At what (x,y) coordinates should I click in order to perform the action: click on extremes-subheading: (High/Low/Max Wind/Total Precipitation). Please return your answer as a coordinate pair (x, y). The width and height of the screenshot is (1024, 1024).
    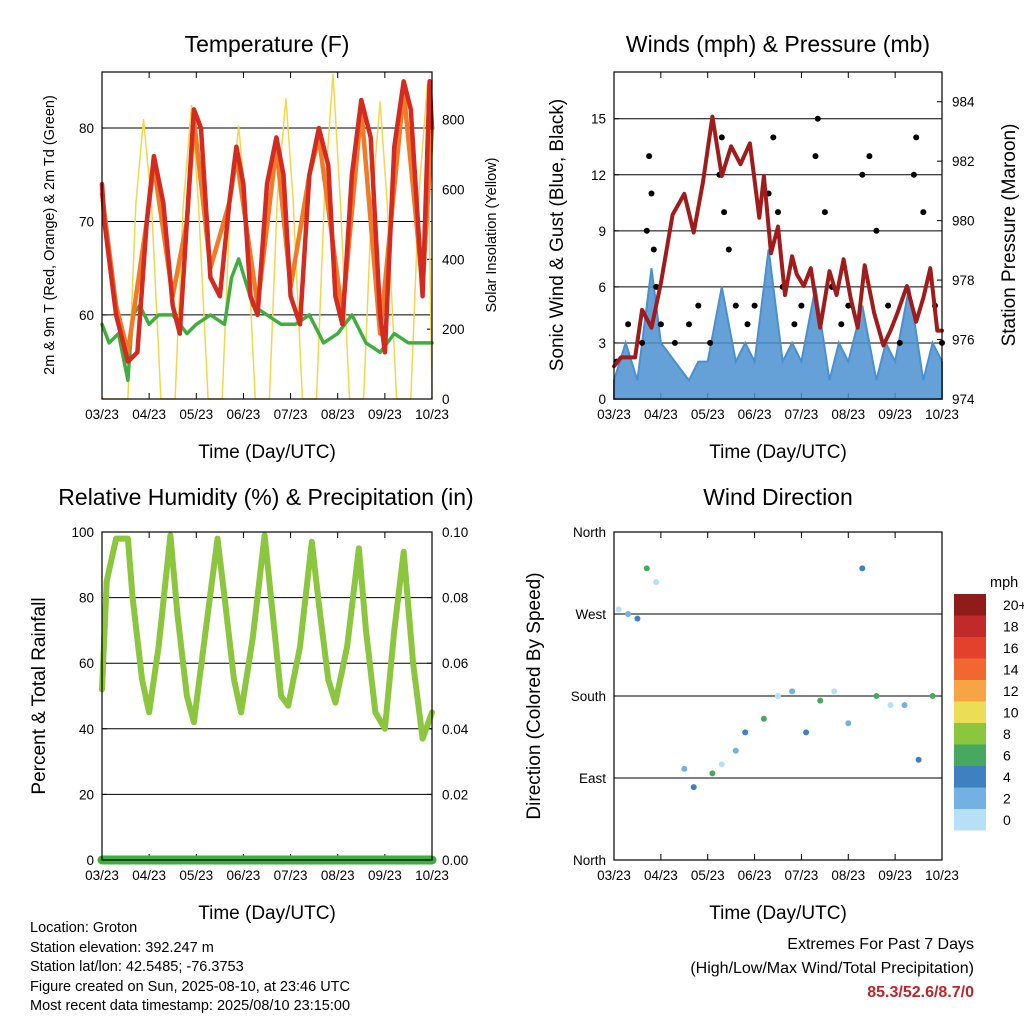
    Looking at the image, I should click on (832, 968).